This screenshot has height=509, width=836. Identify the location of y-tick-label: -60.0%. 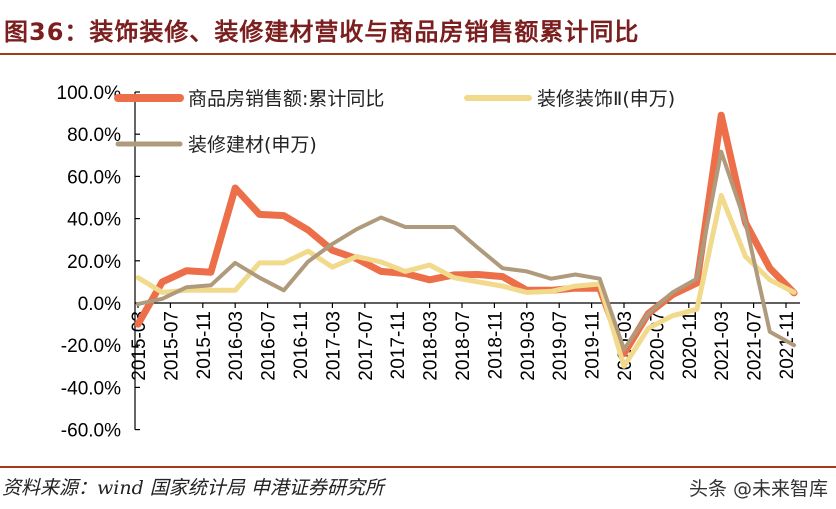
(91, 431).